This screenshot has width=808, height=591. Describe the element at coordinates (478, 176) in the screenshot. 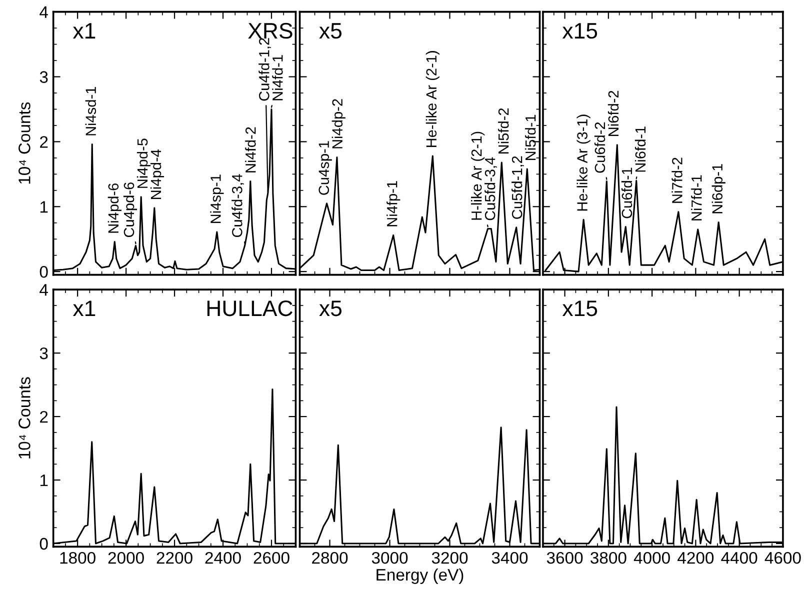

I see `annotation: H-like Ar (2-1)` at that location.